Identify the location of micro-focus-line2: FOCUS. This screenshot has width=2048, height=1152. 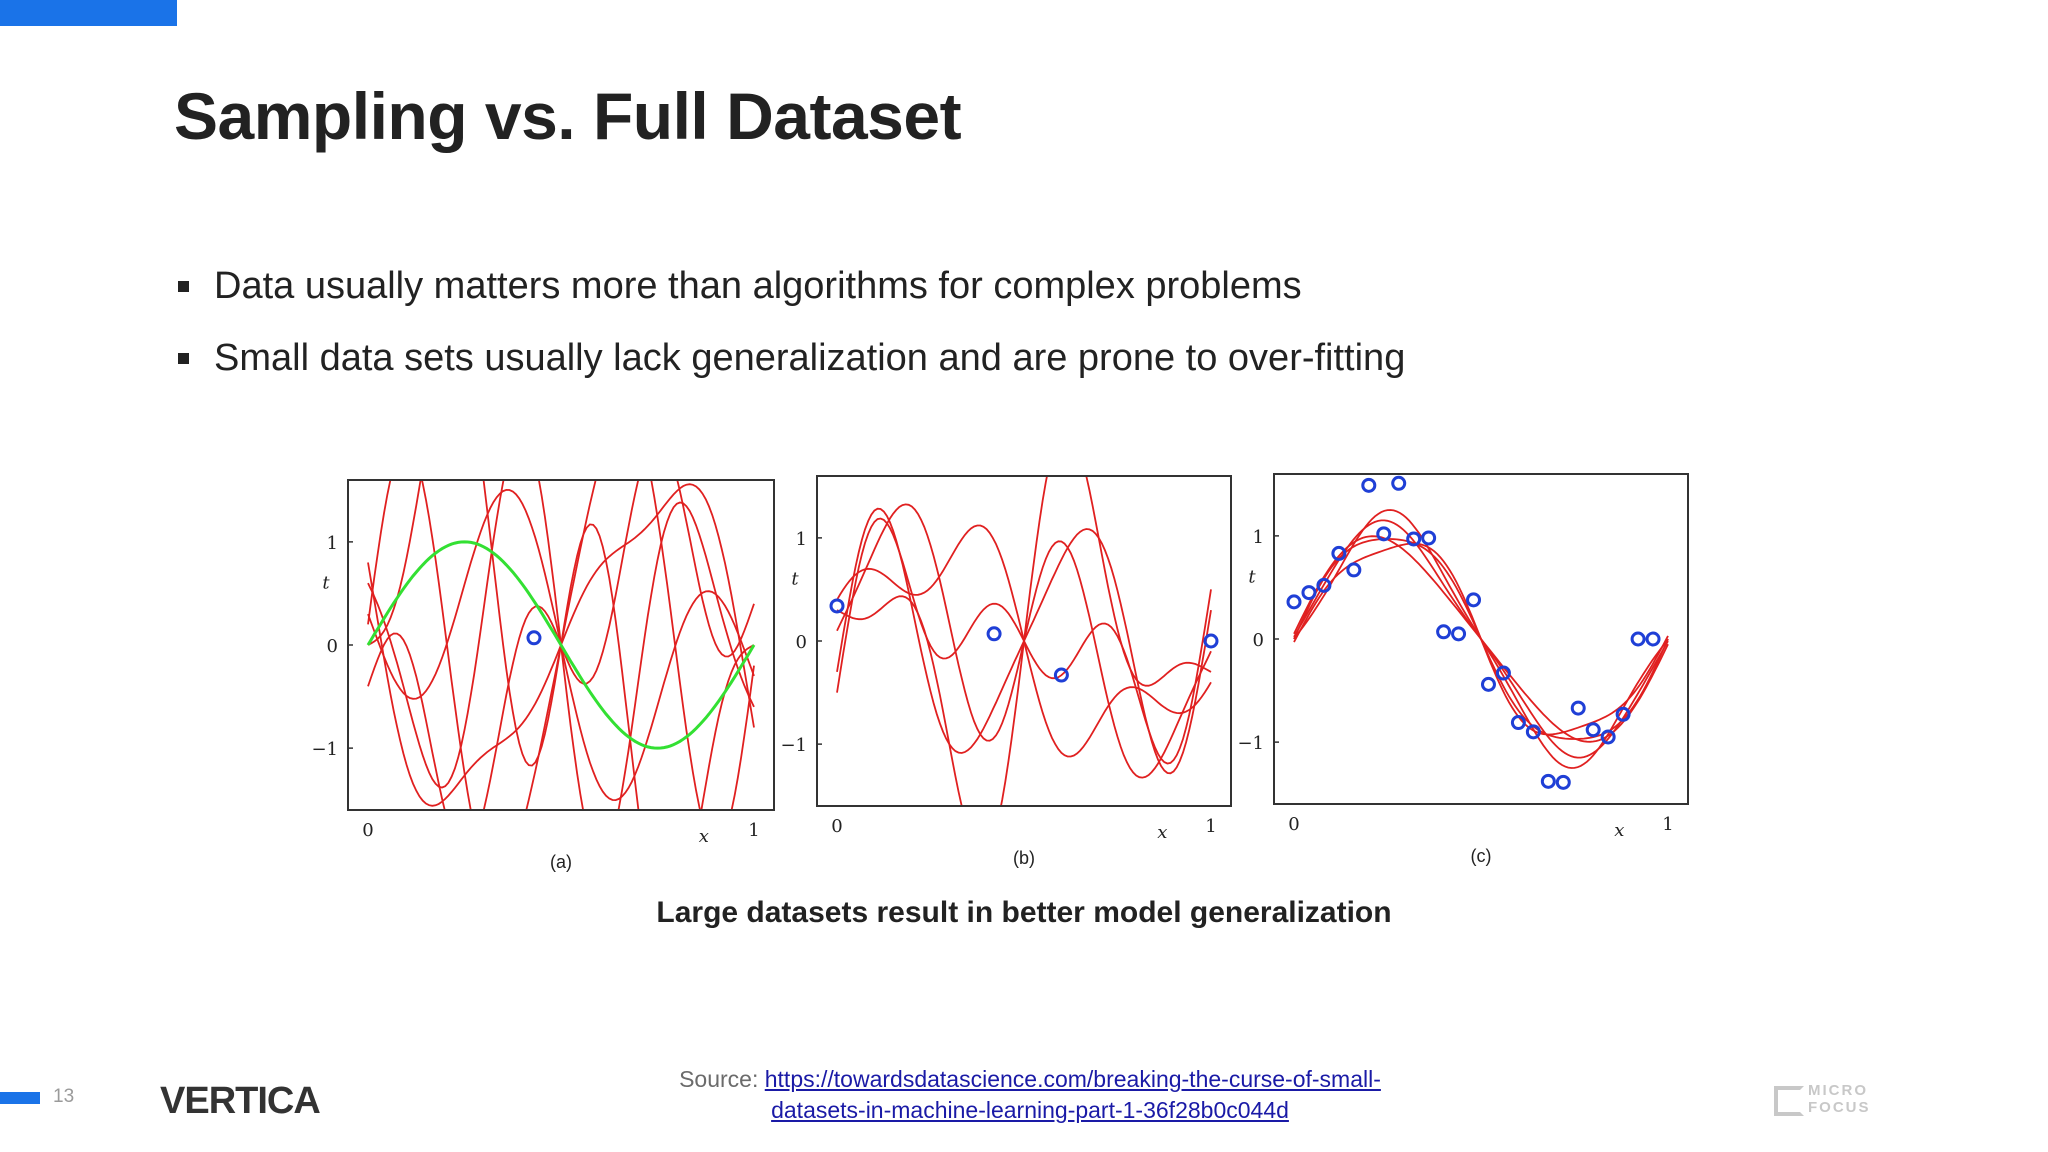
(1839, 1107).